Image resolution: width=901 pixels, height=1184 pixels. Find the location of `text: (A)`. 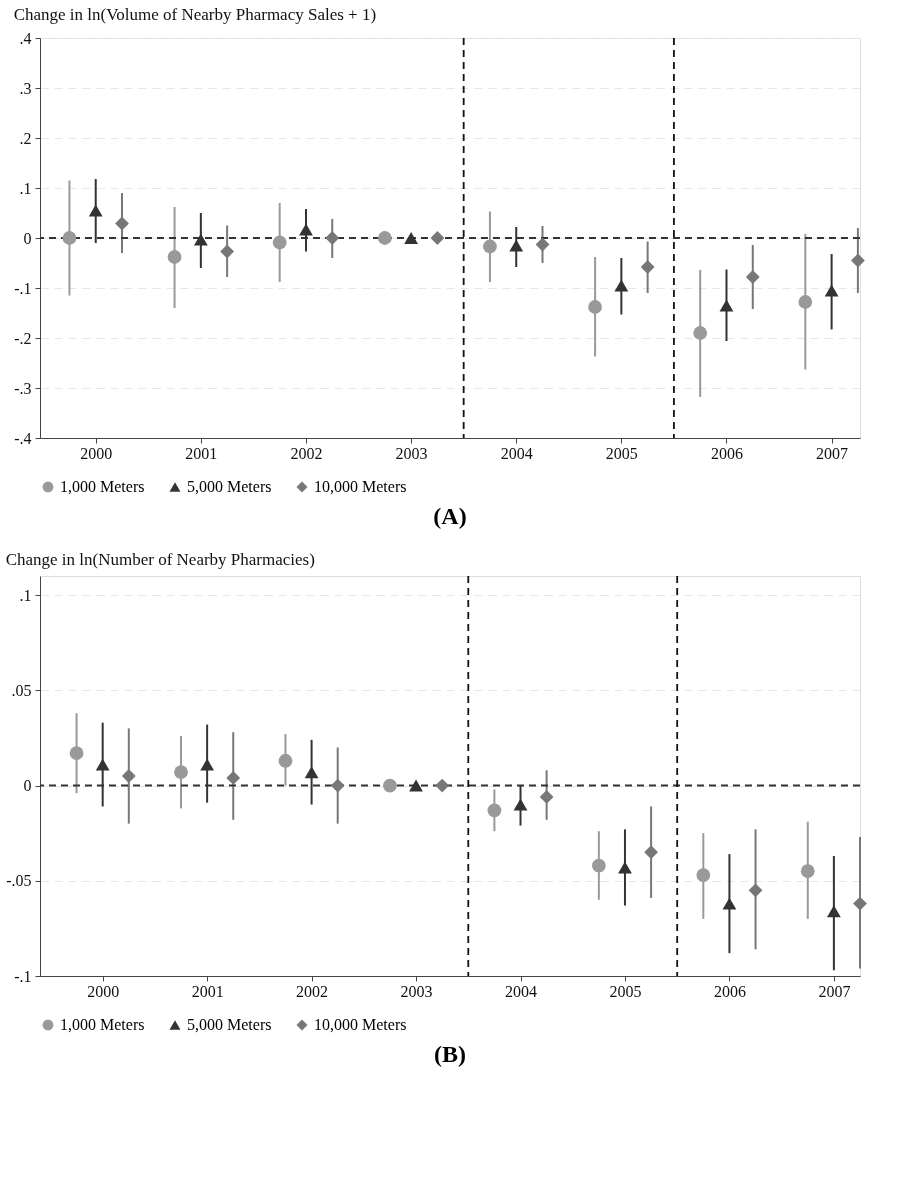

text: (A) is located at coordinates (450, 516).